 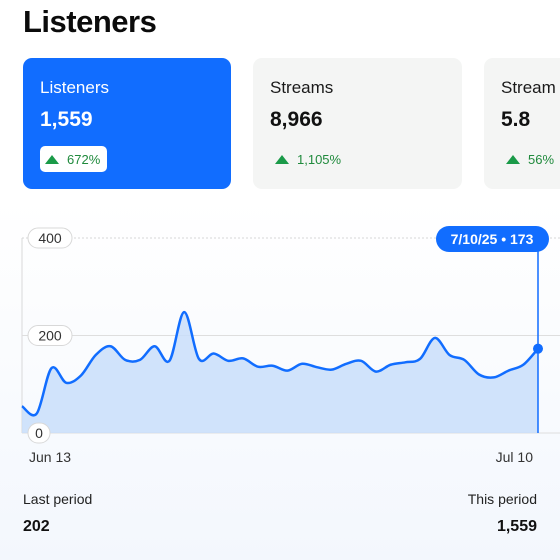 I want to click on metric-card-delta: 672%, so click(x=74, y=159).